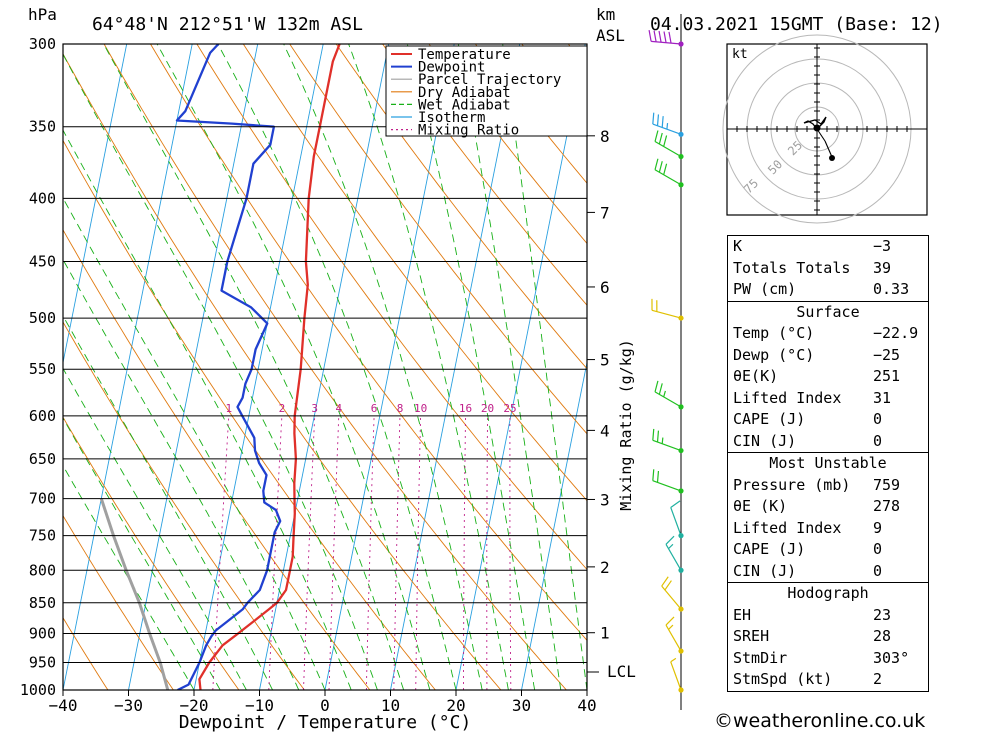  I want to click on hodograph-stat-value: 23, so click(882, 614).